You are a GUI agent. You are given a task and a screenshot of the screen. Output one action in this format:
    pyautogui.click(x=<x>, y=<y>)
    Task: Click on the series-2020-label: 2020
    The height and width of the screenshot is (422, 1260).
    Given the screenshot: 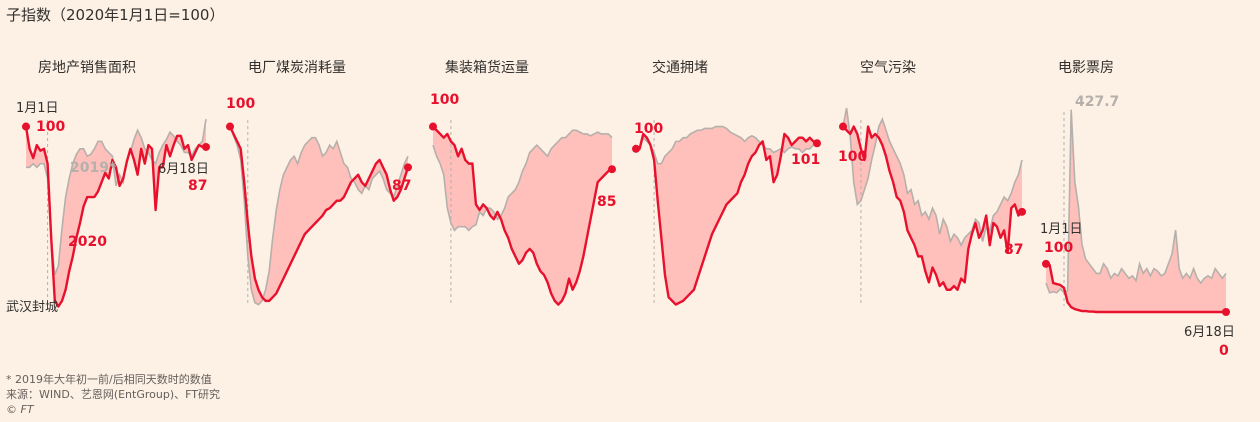 What is the action you would take?
    pyautogui.click(x=87, y=242)
    